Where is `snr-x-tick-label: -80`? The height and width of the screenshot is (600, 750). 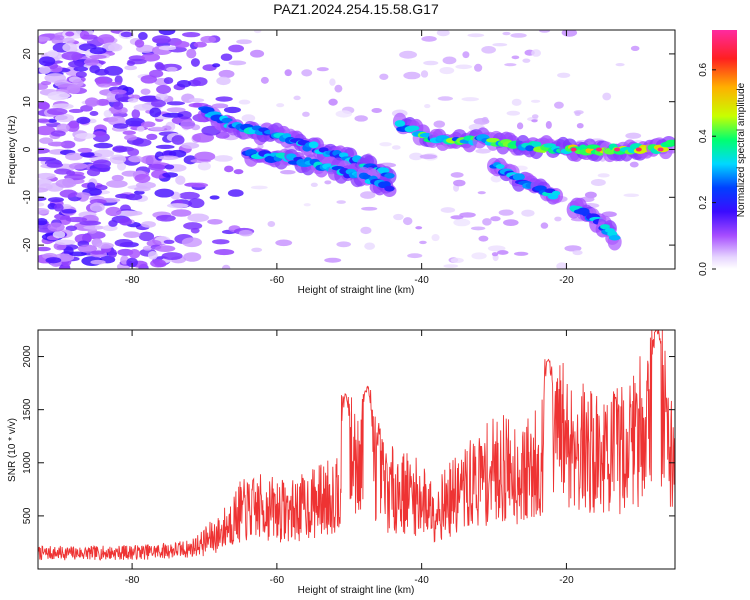
snr-x-tick-label: -80 is located at coordinates (132, 580).